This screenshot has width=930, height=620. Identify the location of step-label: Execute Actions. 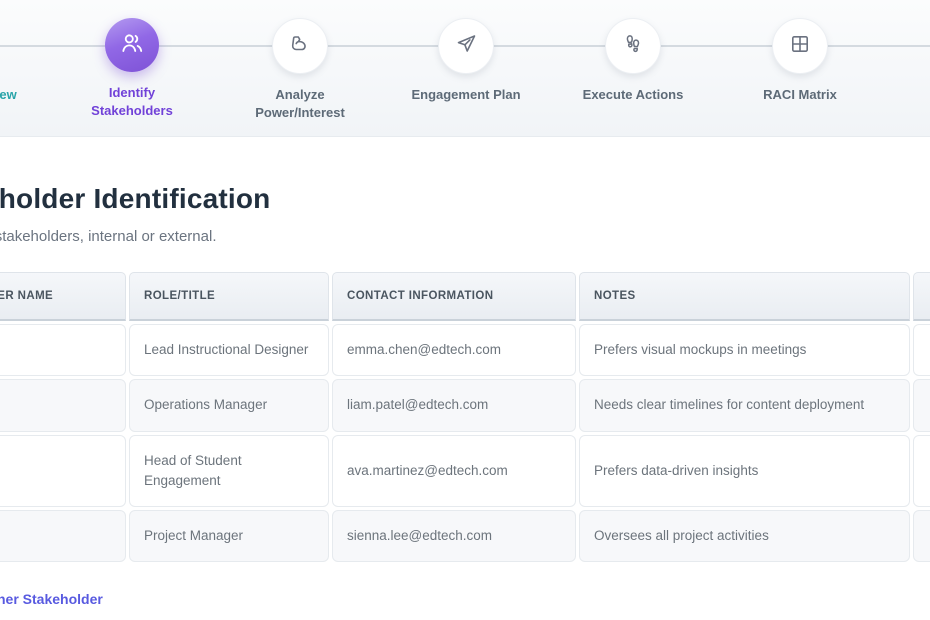
(633, 94).